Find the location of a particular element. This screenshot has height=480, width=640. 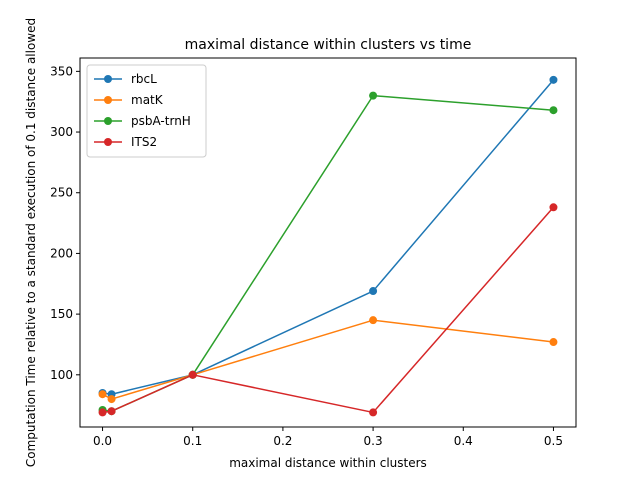

legend-marker-matk is located at coordinates (108, 100).